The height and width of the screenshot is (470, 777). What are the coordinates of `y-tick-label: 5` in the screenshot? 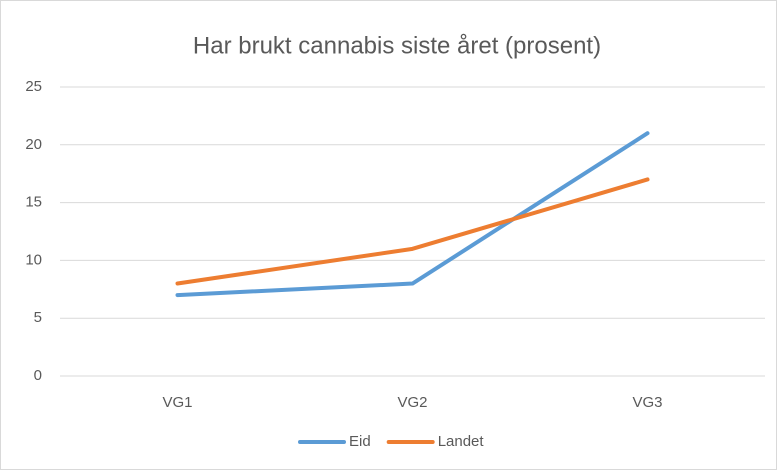 It's located at (38, 317).